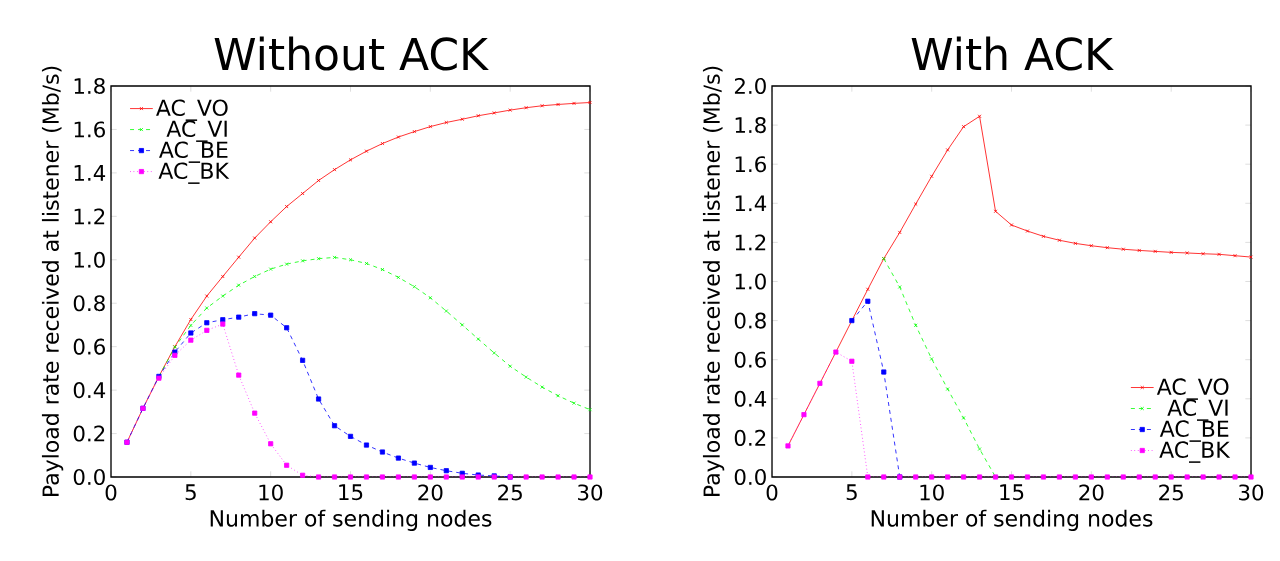 This screenshot has width=1280, height=561. I want to click on y-tick-label: 2.0, so click(750, 86).